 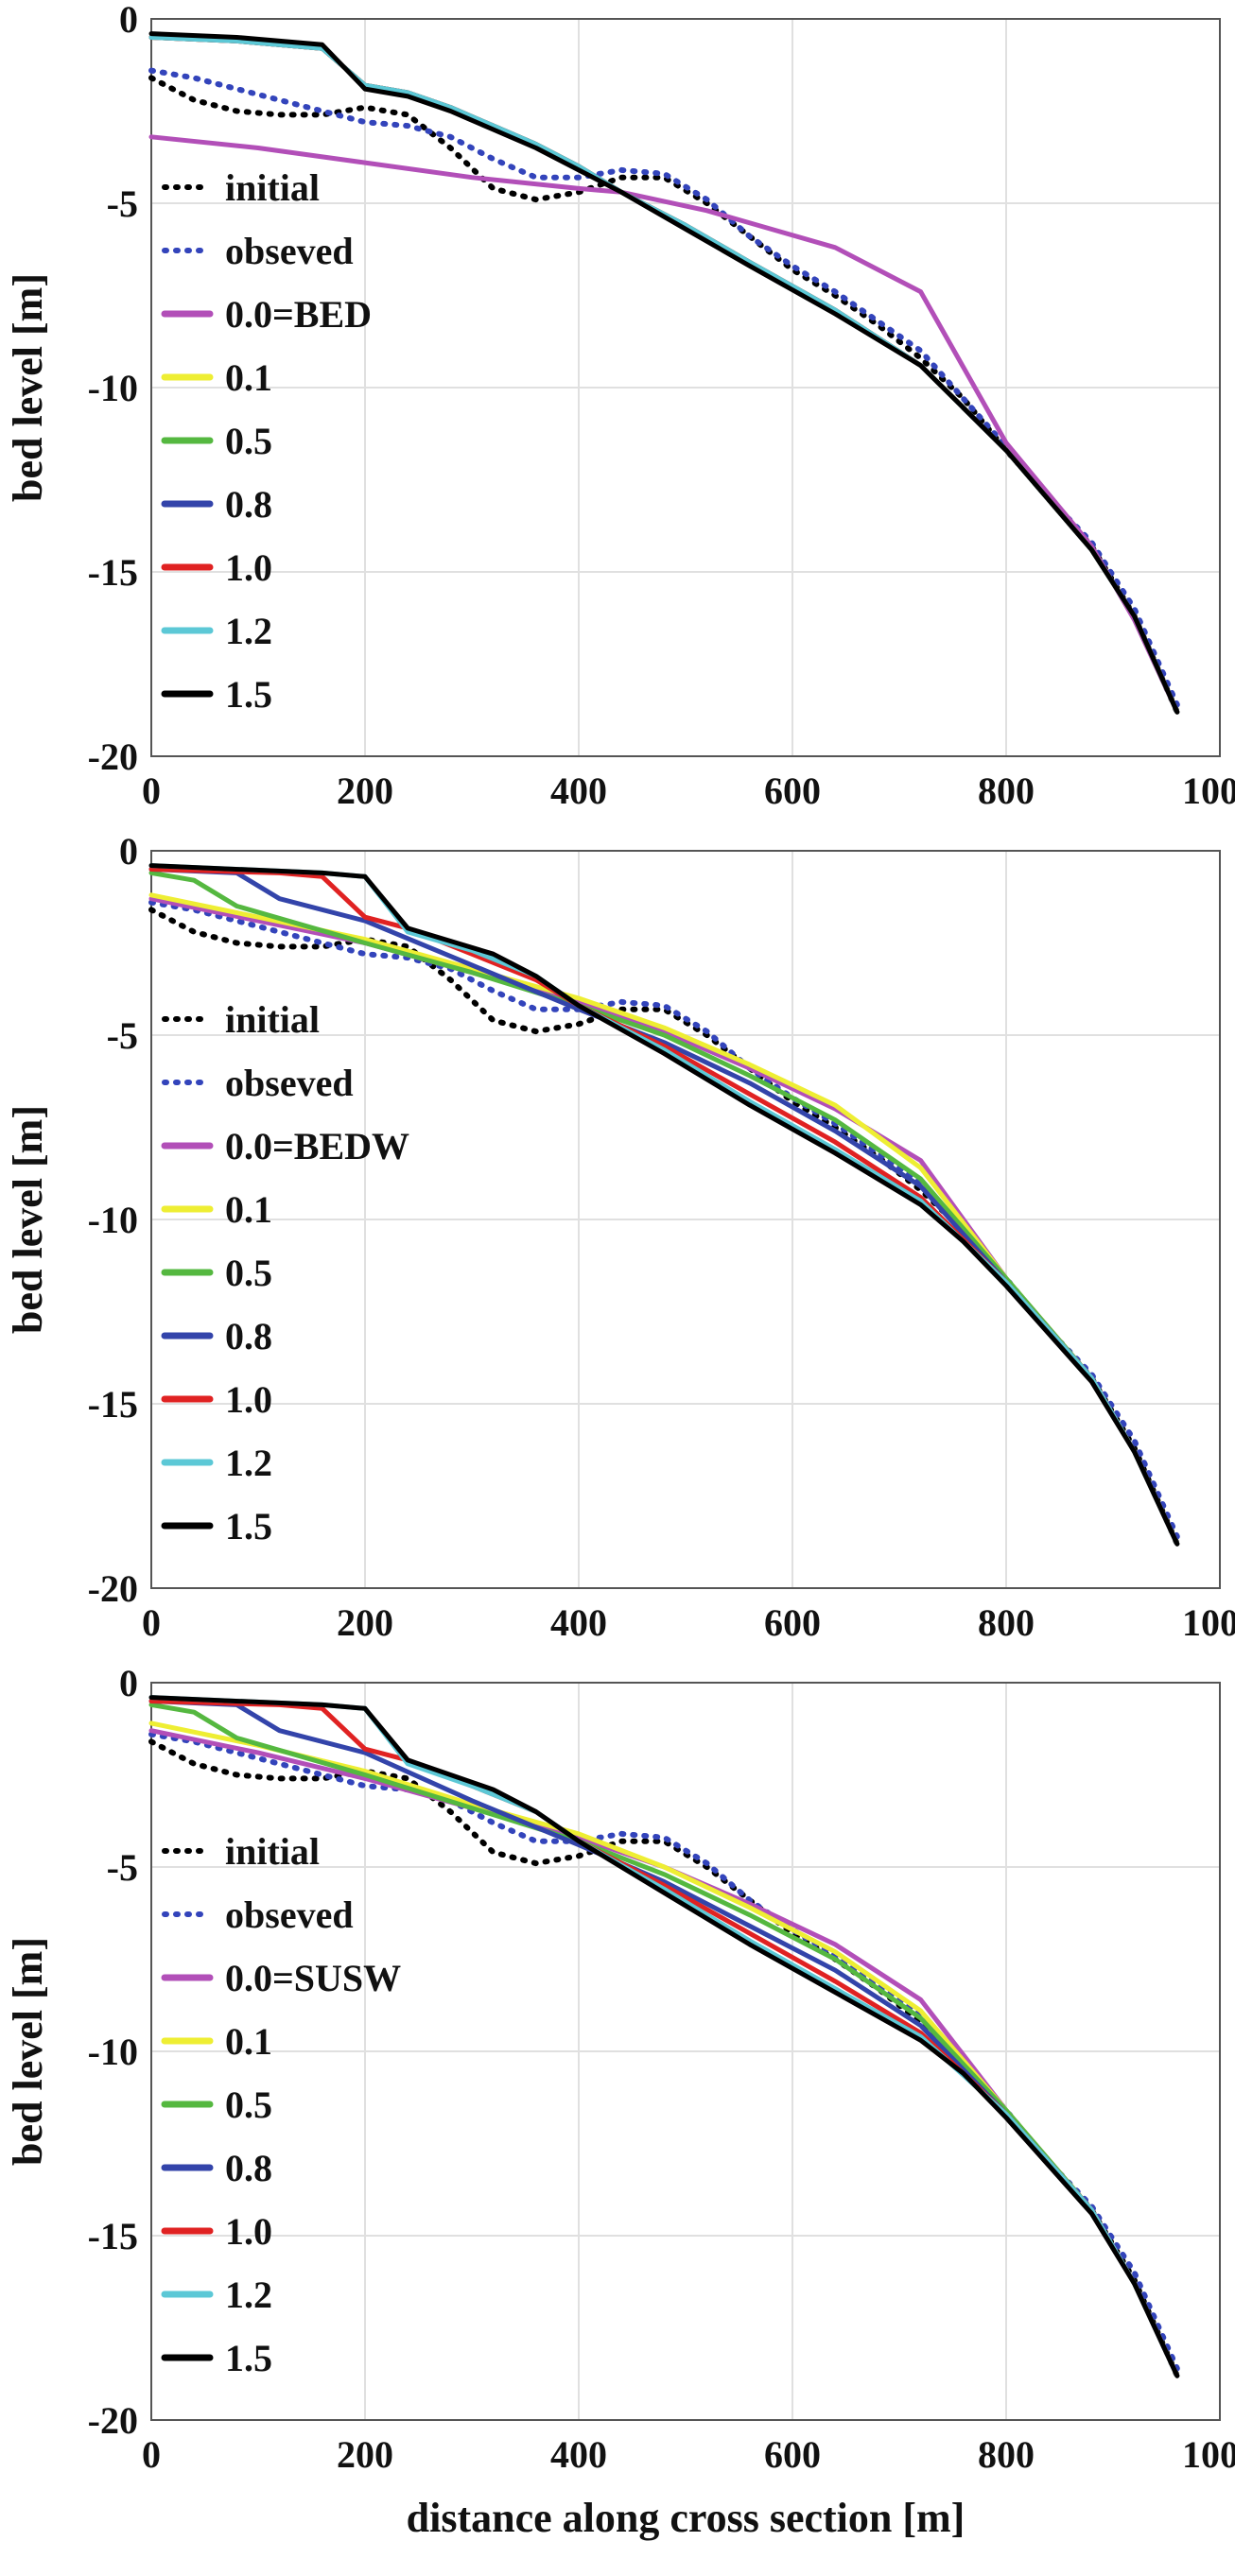 I want to click on legend-label: 0.0=BEDW, so click(x=317, y=1146).